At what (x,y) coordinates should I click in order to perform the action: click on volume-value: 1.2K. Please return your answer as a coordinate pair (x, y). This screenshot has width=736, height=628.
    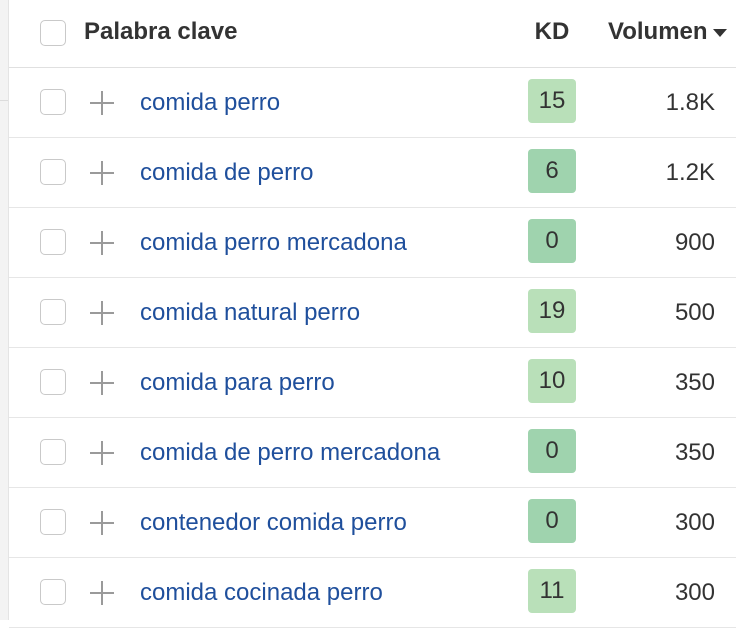
    Looking at the image, I should click on (690, 172).